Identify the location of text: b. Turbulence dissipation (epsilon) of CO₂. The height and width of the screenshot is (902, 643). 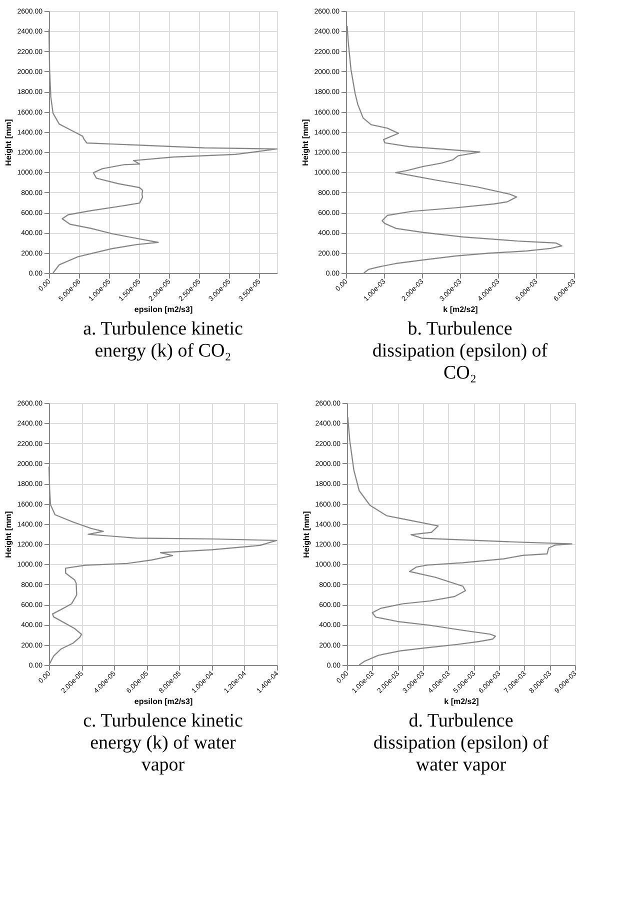
(460, 351).